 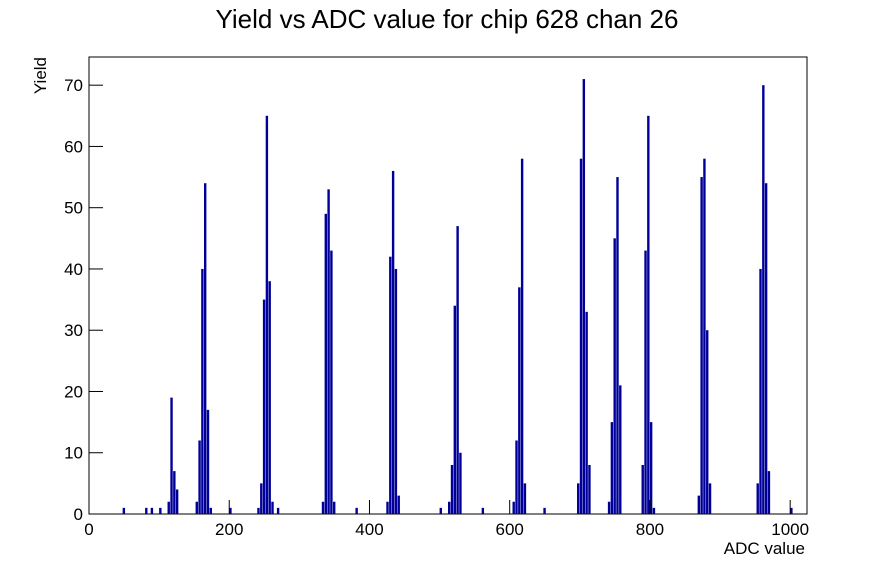 What do you see at coordinates (73, 269) in the screenshot?
I see `y-tick-label: 40` at bounding box center [73, 269].